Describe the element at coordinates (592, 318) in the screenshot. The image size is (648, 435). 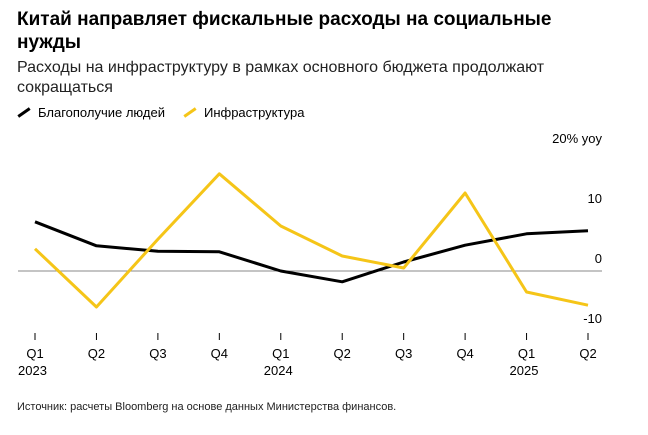
I see `y-tick-label: -10` at that location.